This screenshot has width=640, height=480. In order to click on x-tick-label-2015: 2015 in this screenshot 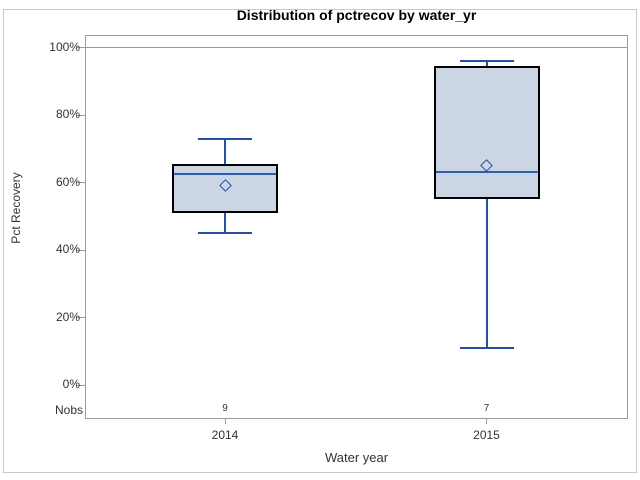, I will do `click(486, 435)`.